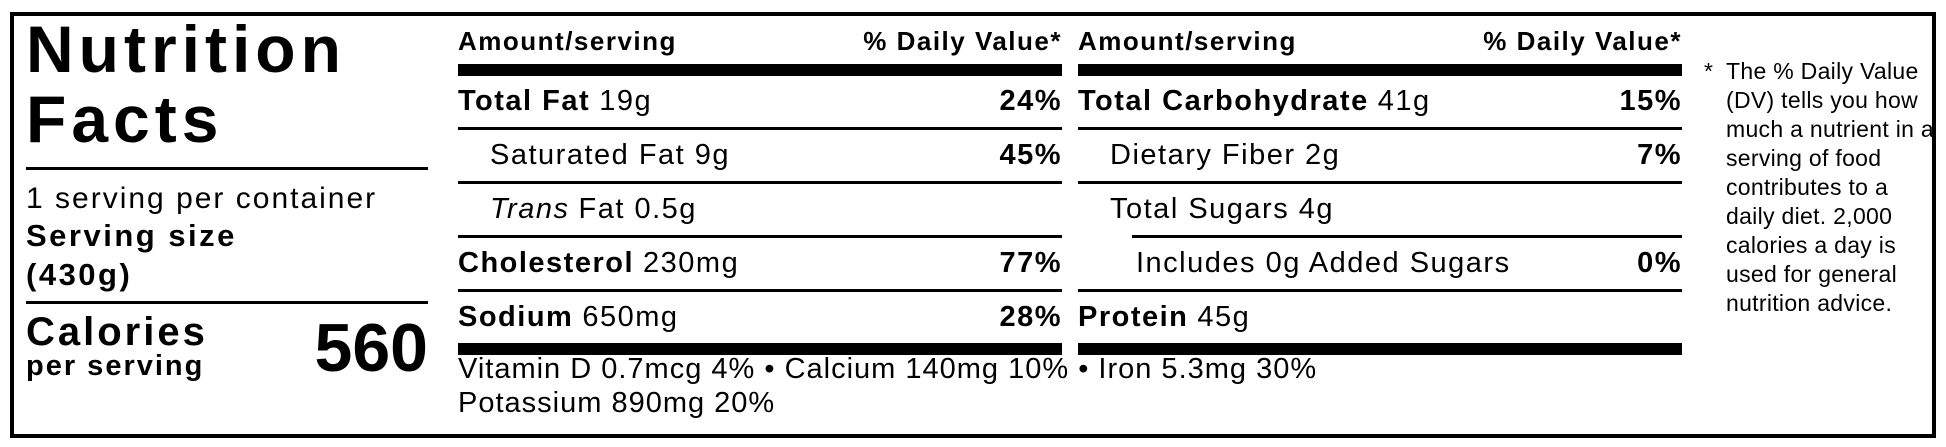 The image size is (1946, 447). Describe the element at coordinates (1709, 71) in the screenshot. I see `asterisk-marker: *` at that location.